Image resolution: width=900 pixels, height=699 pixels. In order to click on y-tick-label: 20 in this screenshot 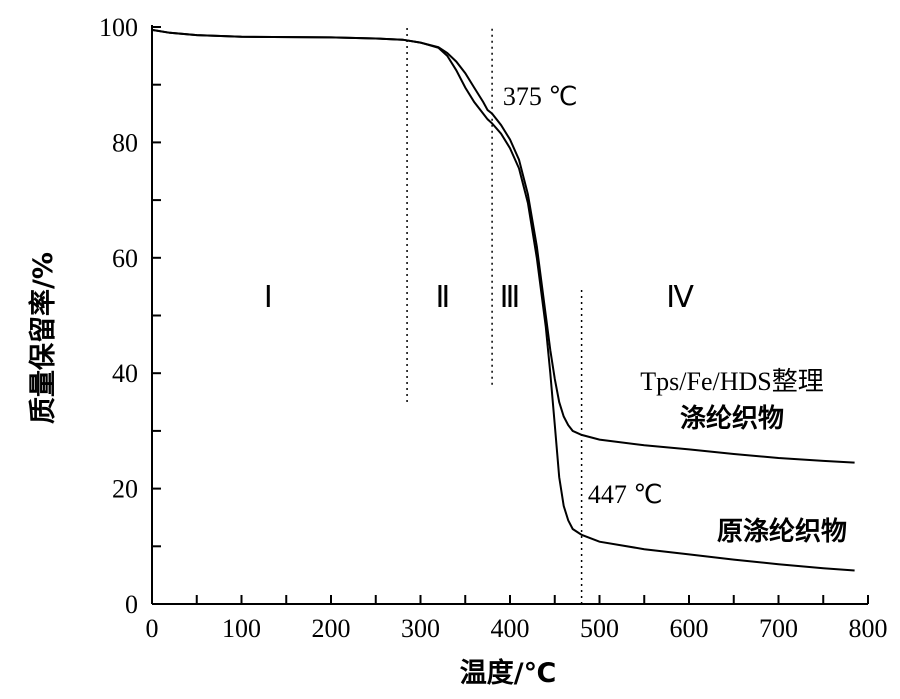, I will do `click(125, 489)`.